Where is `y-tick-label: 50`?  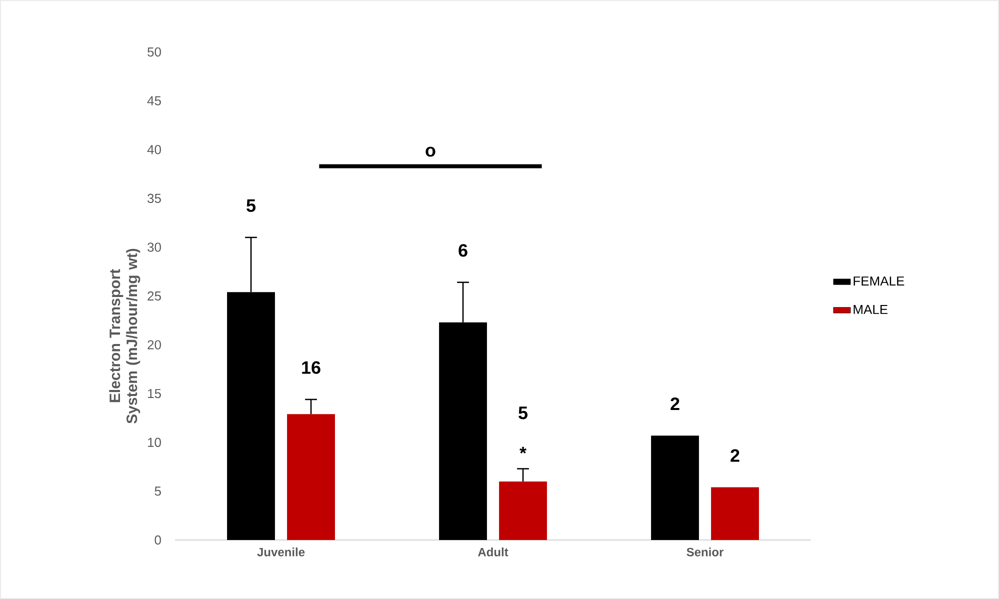
y-tick-label: 50 is located at coordinates (154, 52).